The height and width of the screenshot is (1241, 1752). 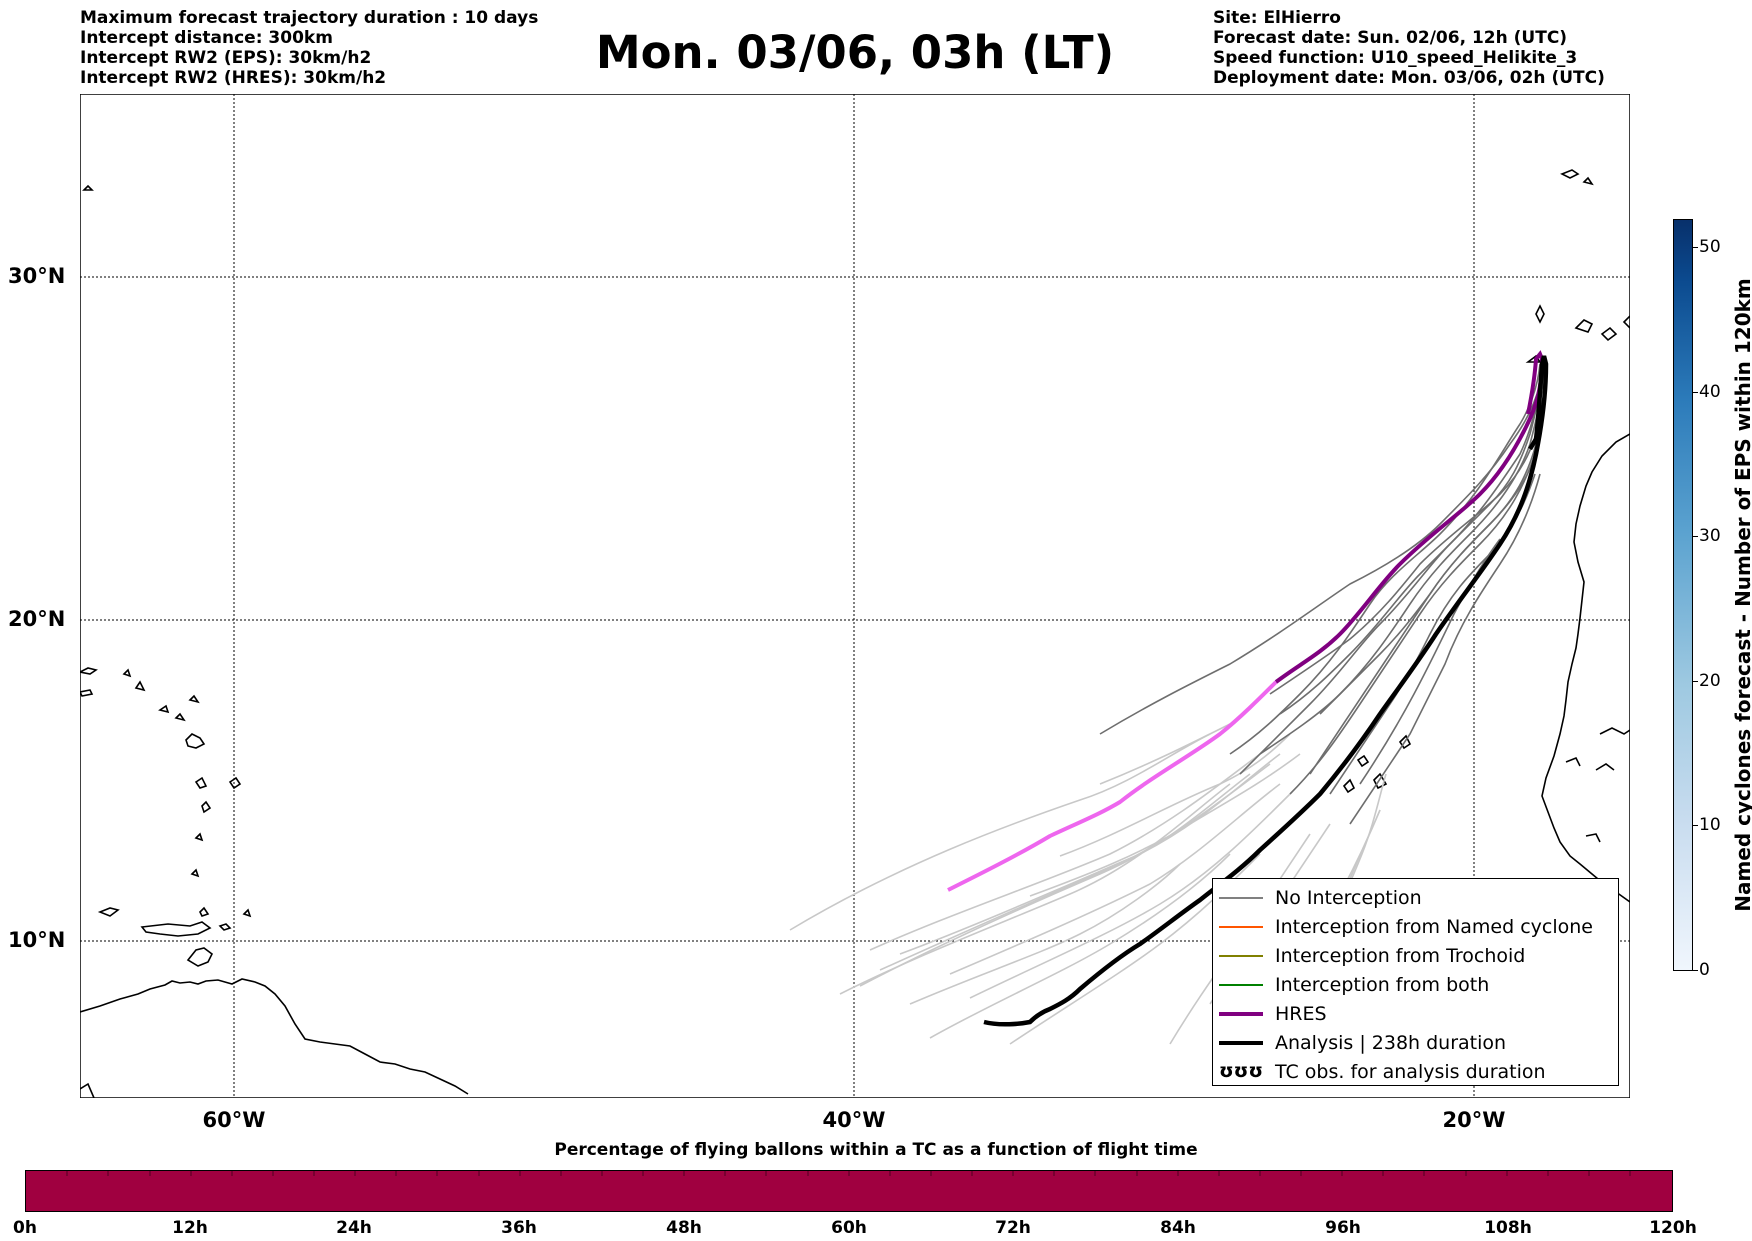 What do you see at coordinates (1241, 1071) in the screenshot?
I see `tc-obs-symbol-icon: ʊʊʊ` at bounding box center [1241, 1071].